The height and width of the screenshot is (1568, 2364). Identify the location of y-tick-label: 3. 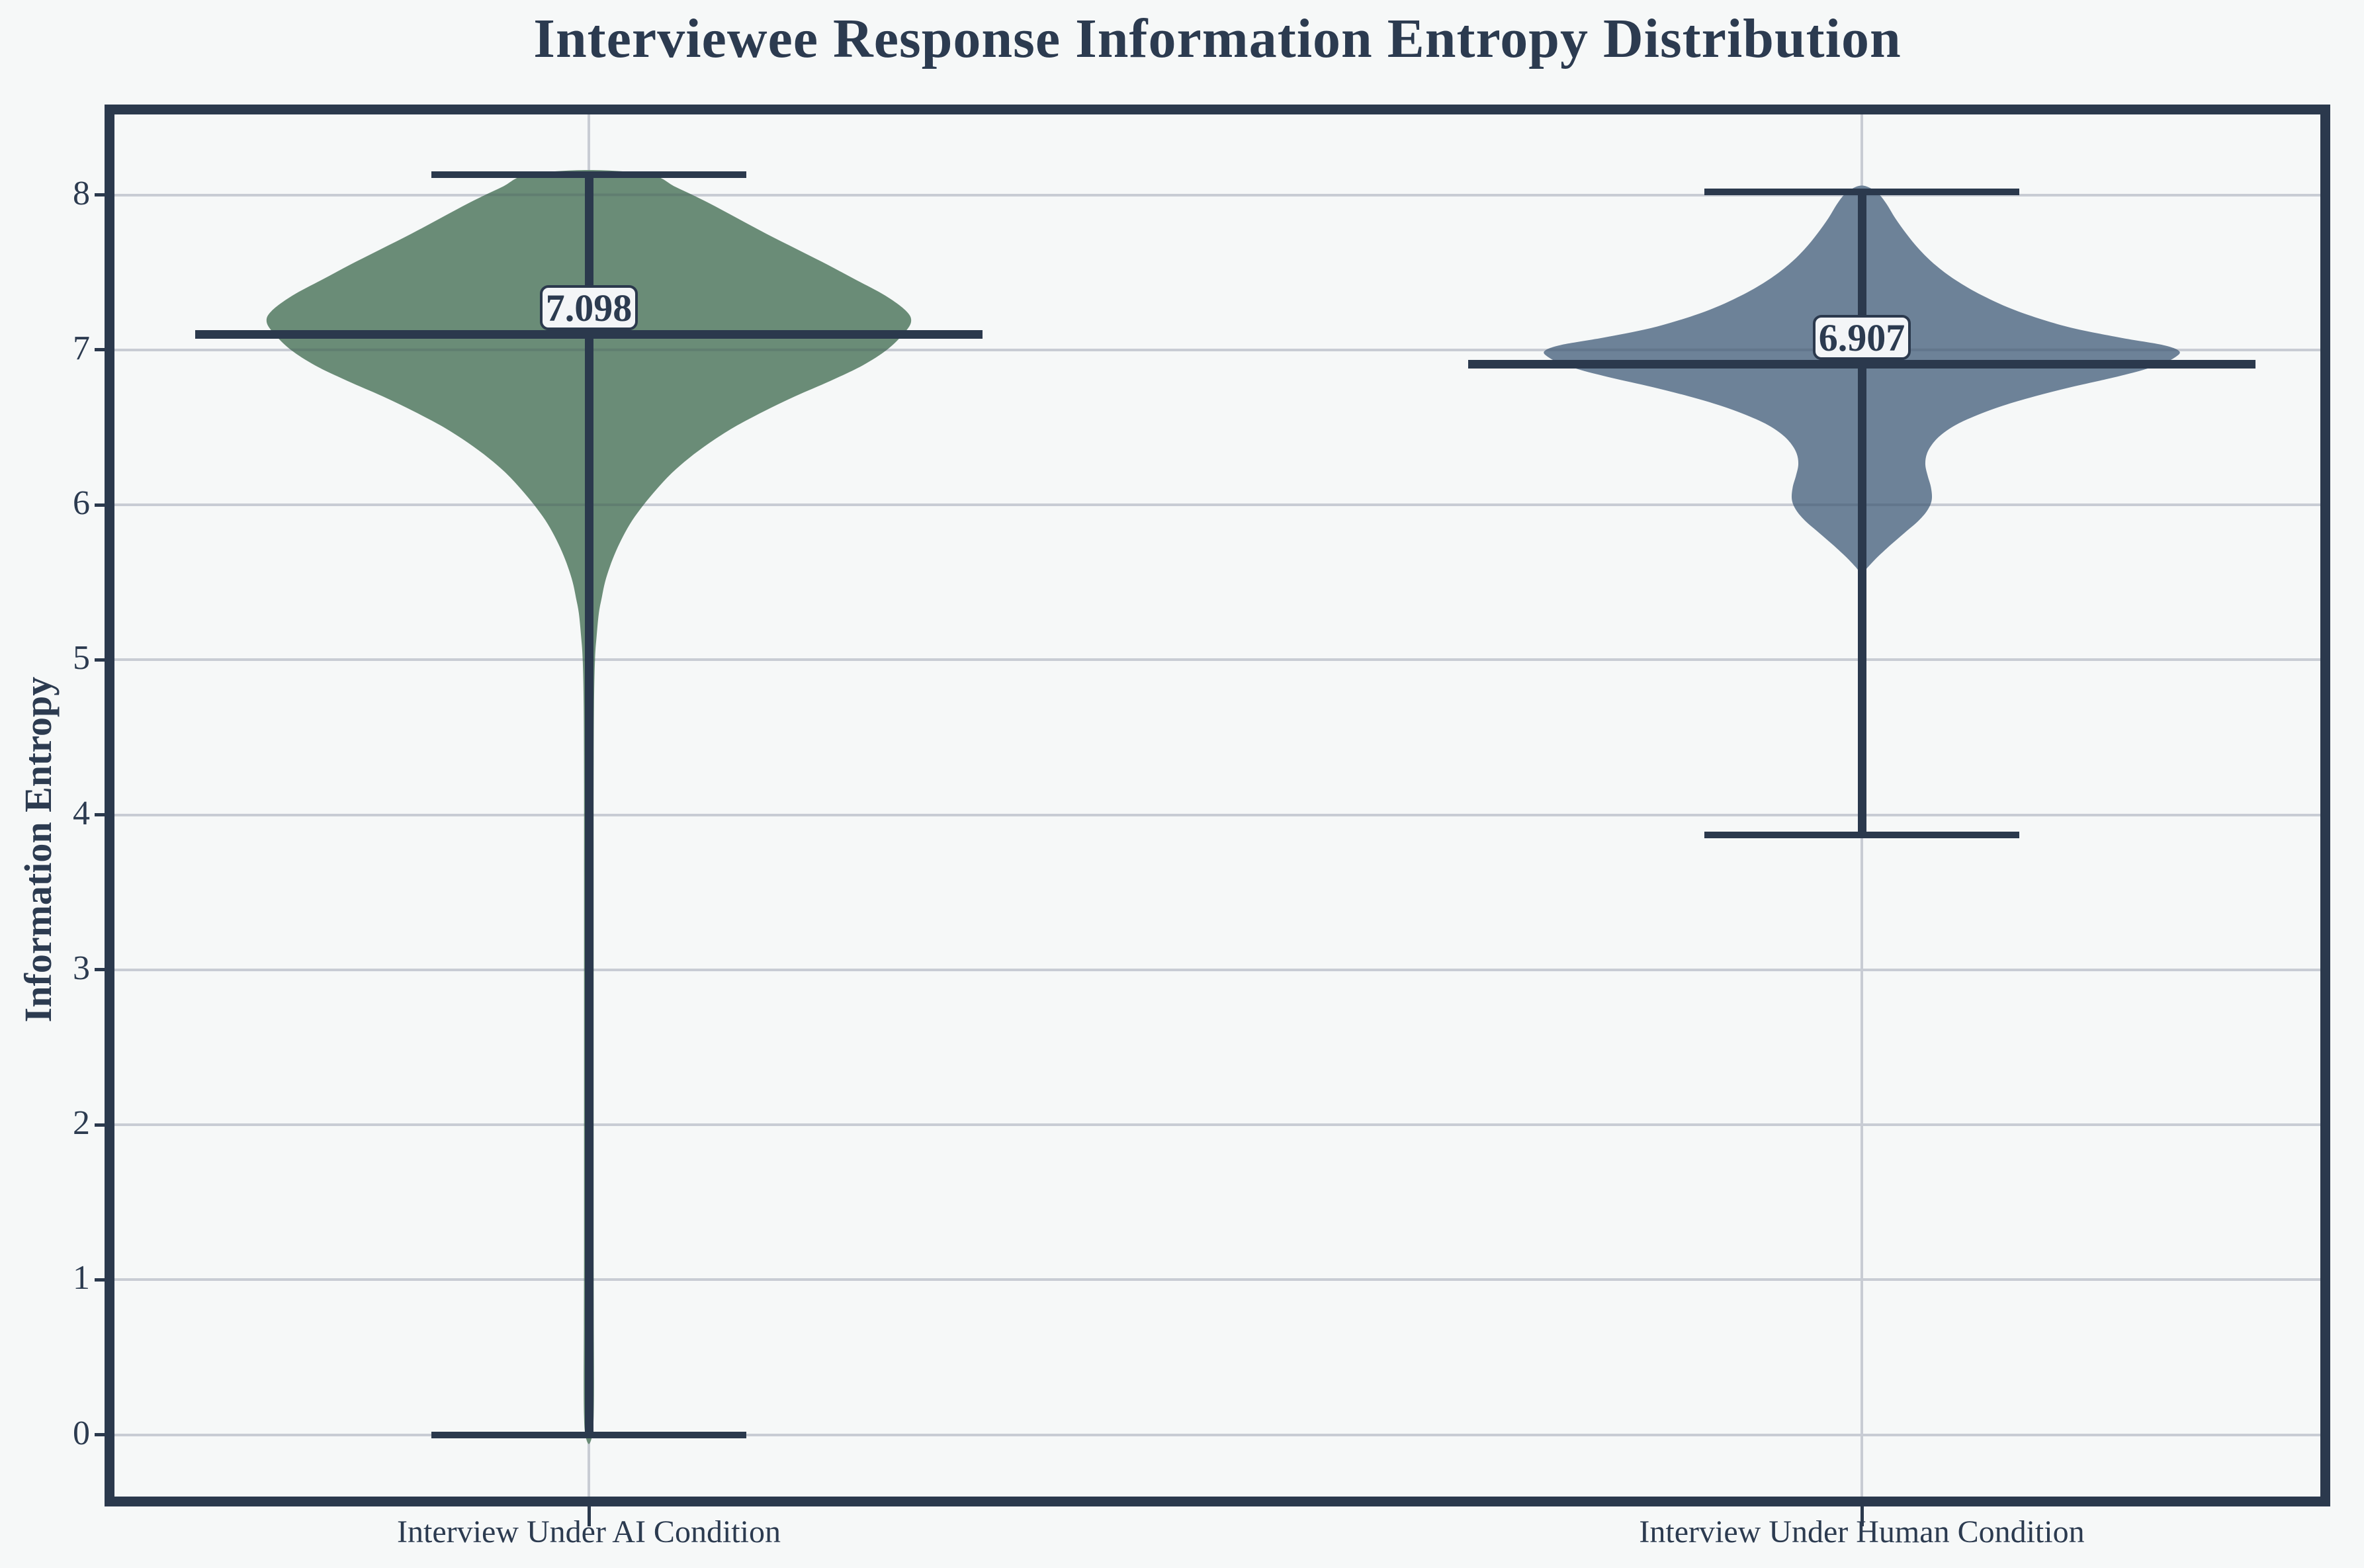
(82, 968).